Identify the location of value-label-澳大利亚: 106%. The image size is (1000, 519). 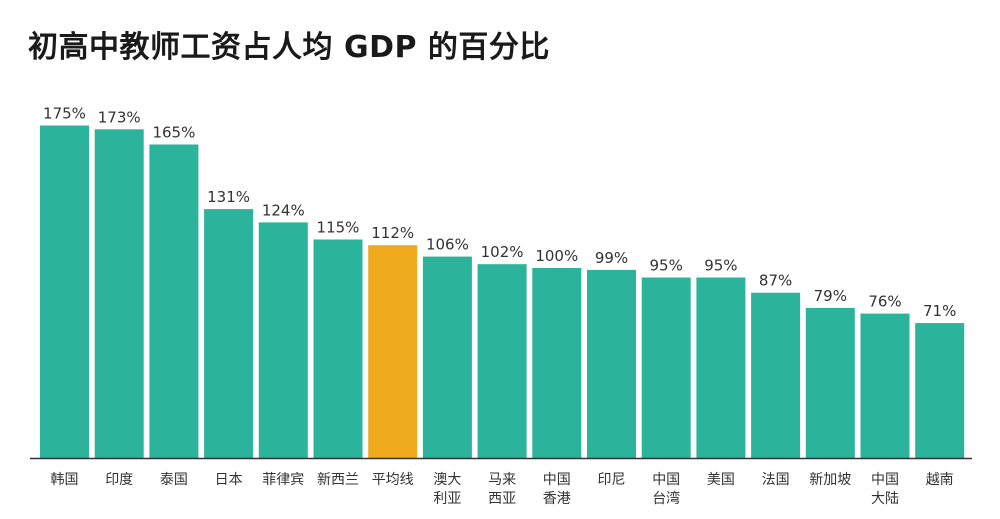
(447, 245).